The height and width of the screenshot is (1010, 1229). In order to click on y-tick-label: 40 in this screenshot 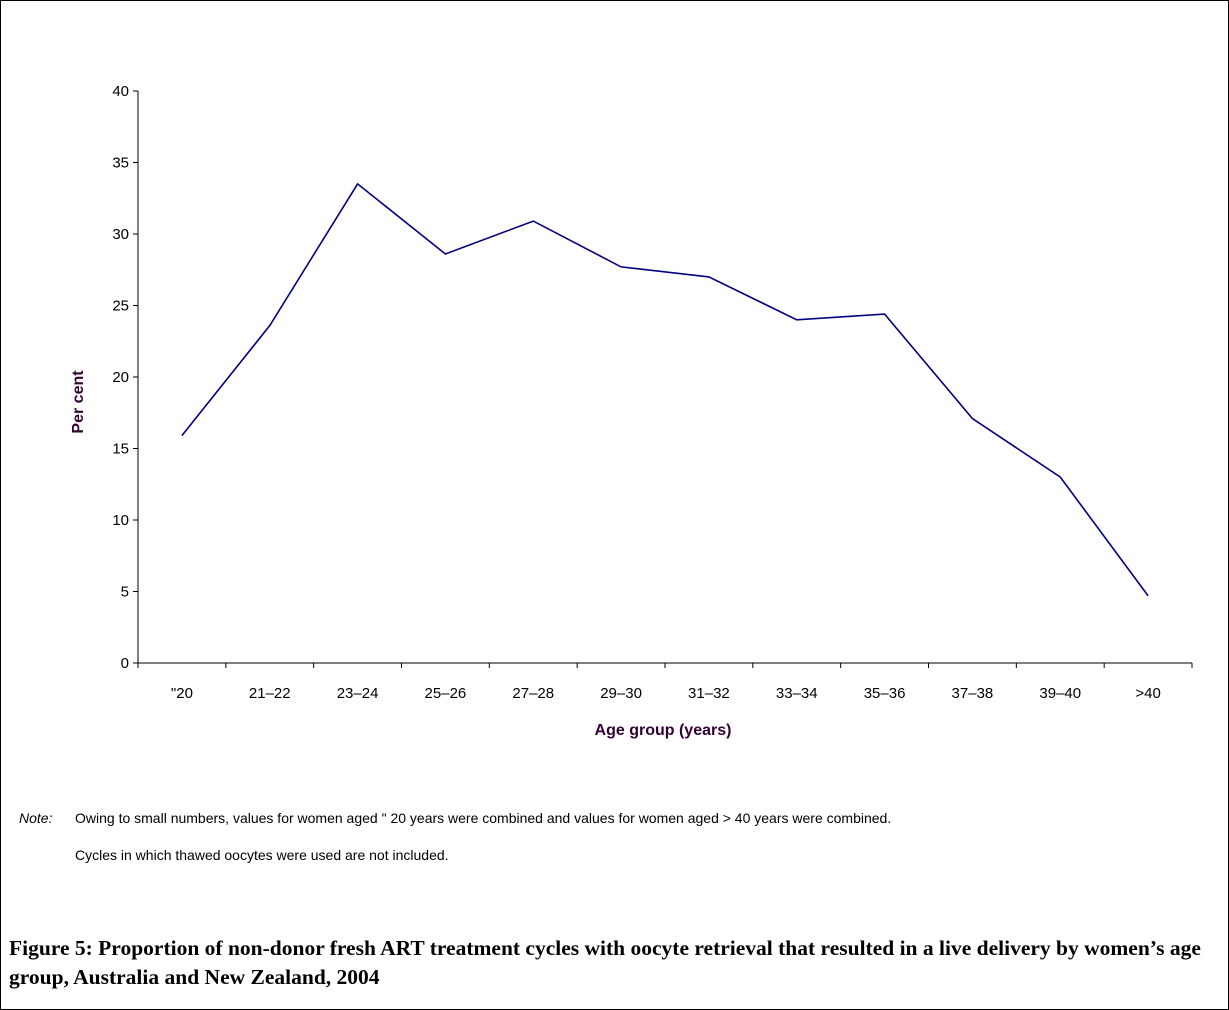, I will do `click(120, 91)`.